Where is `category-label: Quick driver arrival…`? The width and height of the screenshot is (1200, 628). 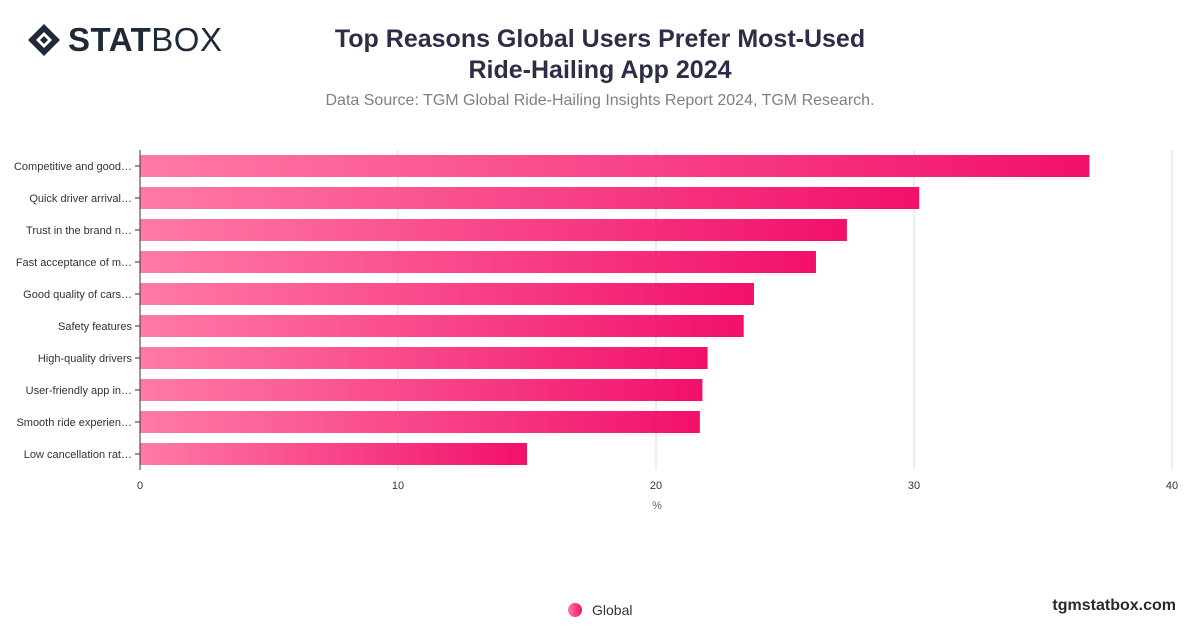 category-label: Quick driver arrival… is located at coordinates (80, 199).